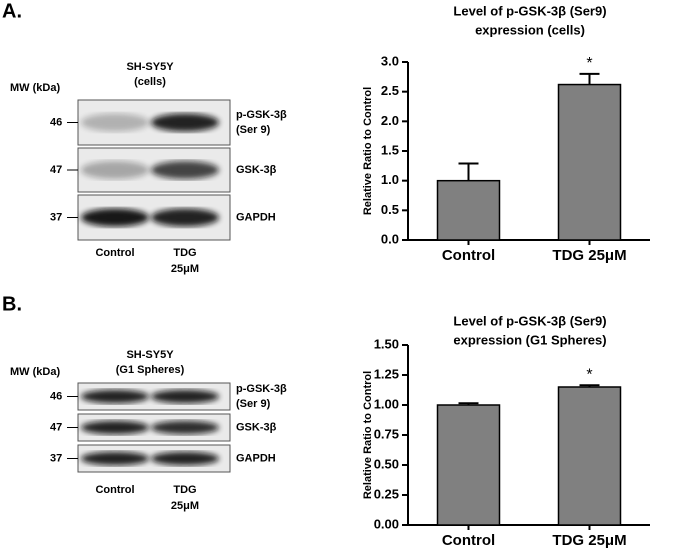 This screenshot has height=550, width=685. Describe the element at coordinates (12, 304) in the screenshot. I see `panel-label: B.` at that location.